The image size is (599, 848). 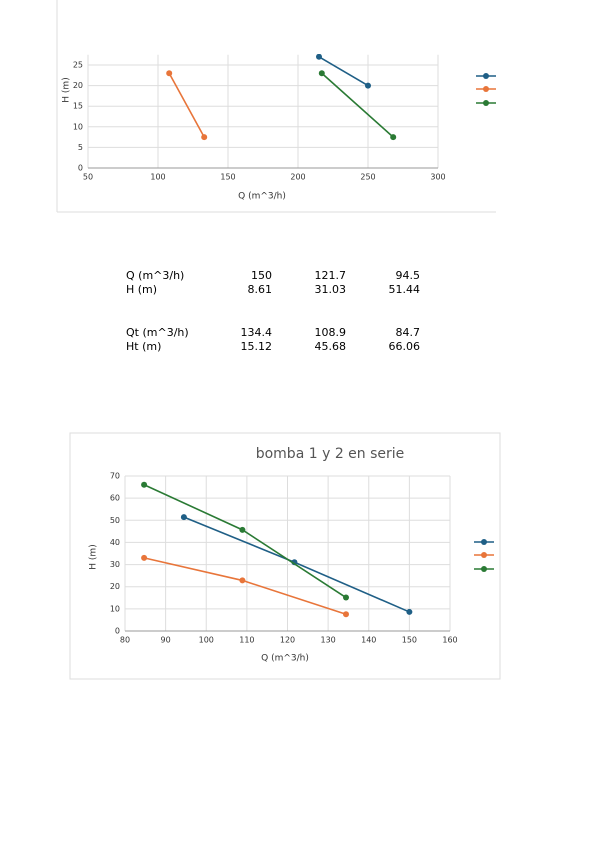 What do you see at coordinates (261, 275) in the screenshot?
I see `table-value: 150` at bounding box center [261, 275].